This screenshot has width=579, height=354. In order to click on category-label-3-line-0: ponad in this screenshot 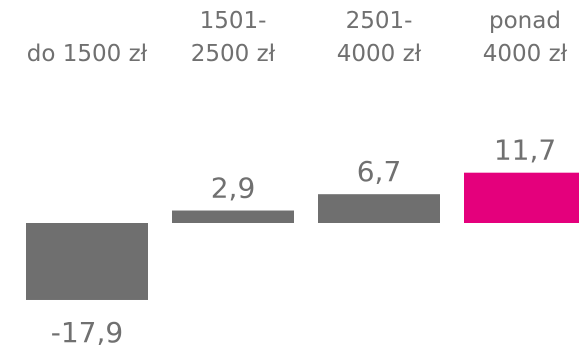, I will do `click(525, 21)`.